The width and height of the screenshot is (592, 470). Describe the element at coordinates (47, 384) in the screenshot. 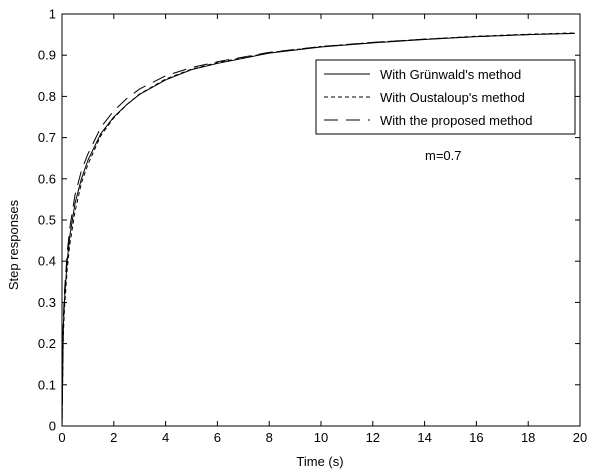

I see `y-tick-label: 0.1` at that location.